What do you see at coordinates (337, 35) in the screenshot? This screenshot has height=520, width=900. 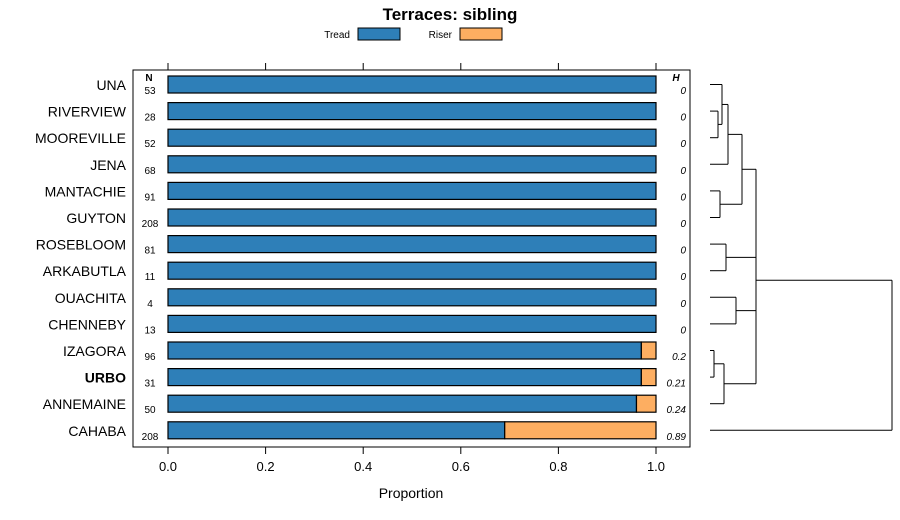 I see `legend-label-tread: Tread` at bounding box center [337, 35].